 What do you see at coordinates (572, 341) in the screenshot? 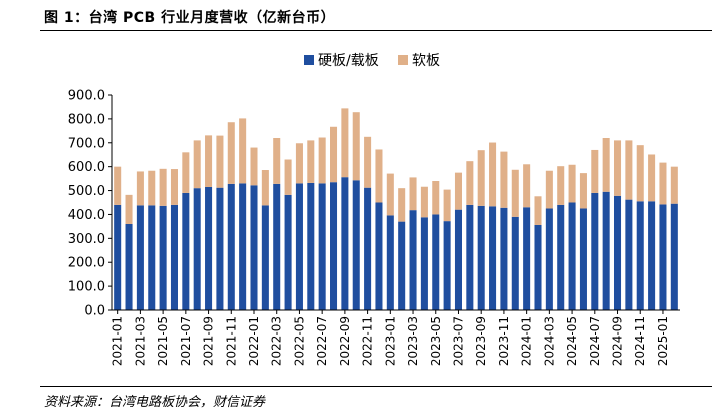
I see `x-tick-label: 2024-05` at bounding box center [572, 341].